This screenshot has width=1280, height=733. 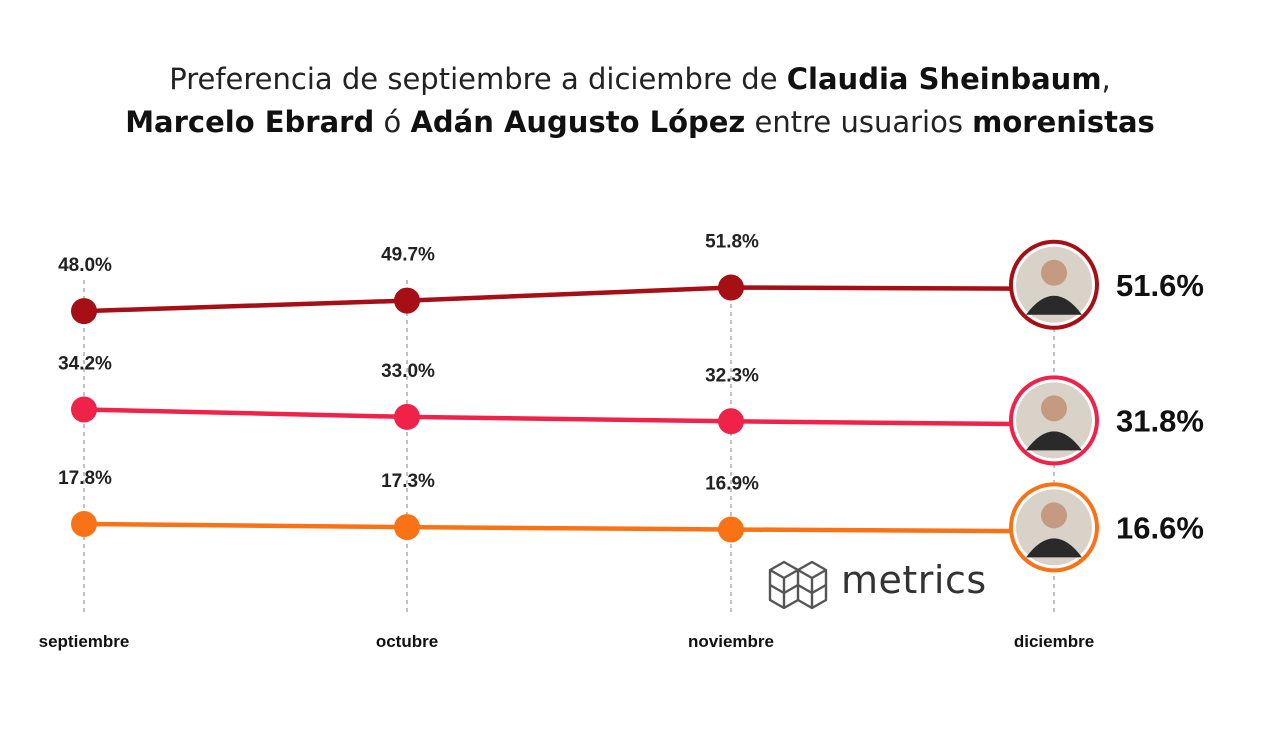 I want to click on data-label: 17.3%, so click(x=408, y=481).